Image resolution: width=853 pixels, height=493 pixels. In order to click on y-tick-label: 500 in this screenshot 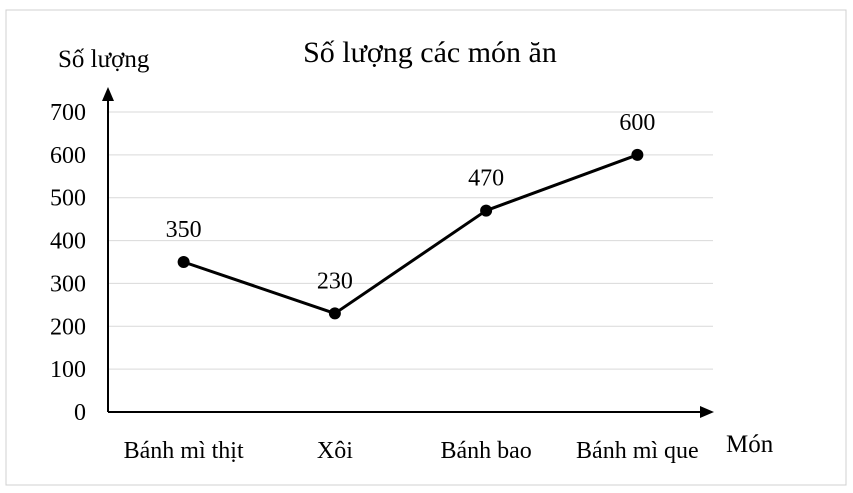, I will do `click(68, 199)`.